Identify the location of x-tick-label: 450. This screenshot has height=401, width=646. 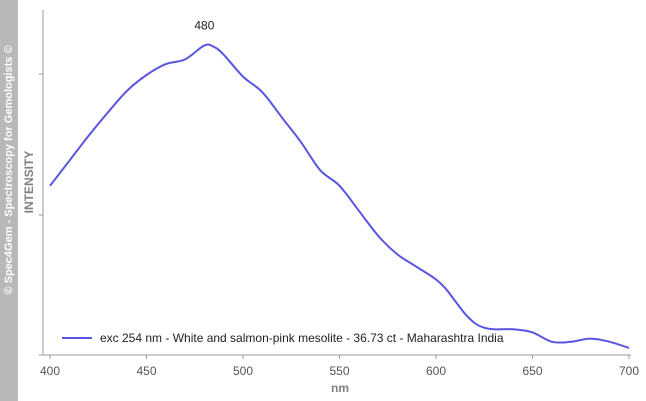
(146, 371).